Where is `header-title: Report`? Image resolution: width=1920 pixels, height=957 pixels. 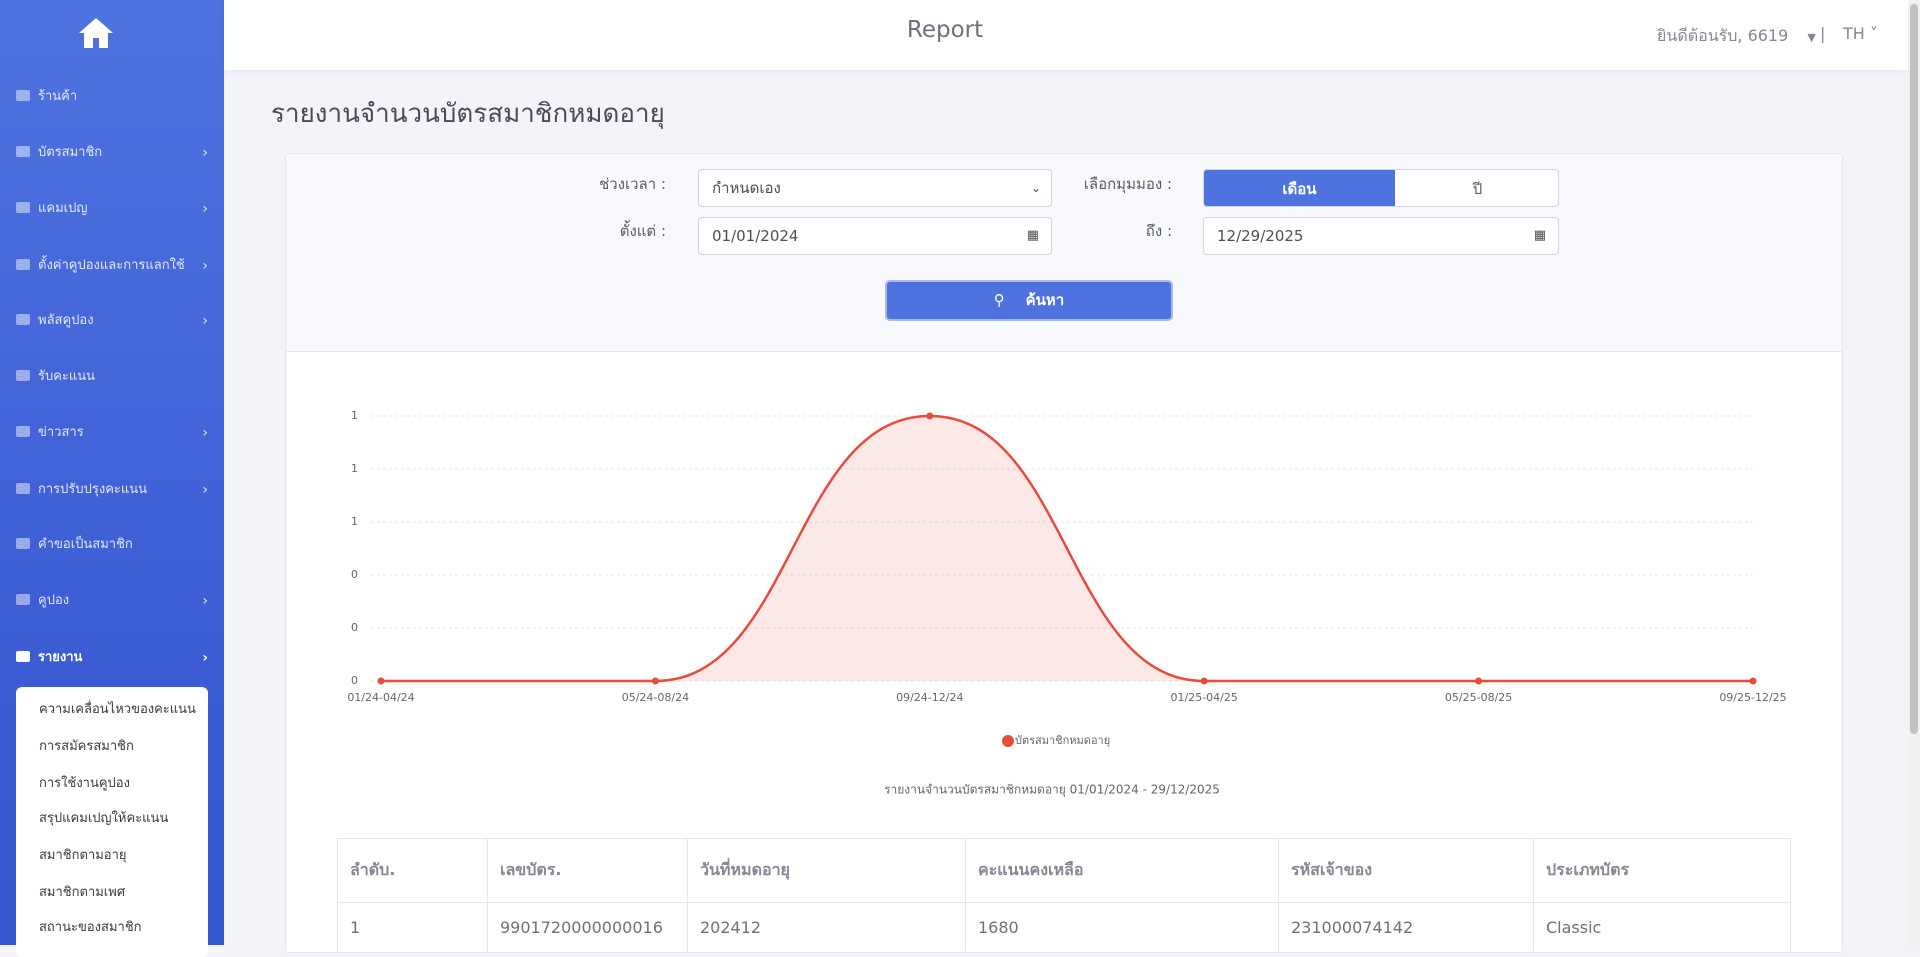
header-title: Report is located at coordinates (945, 30).